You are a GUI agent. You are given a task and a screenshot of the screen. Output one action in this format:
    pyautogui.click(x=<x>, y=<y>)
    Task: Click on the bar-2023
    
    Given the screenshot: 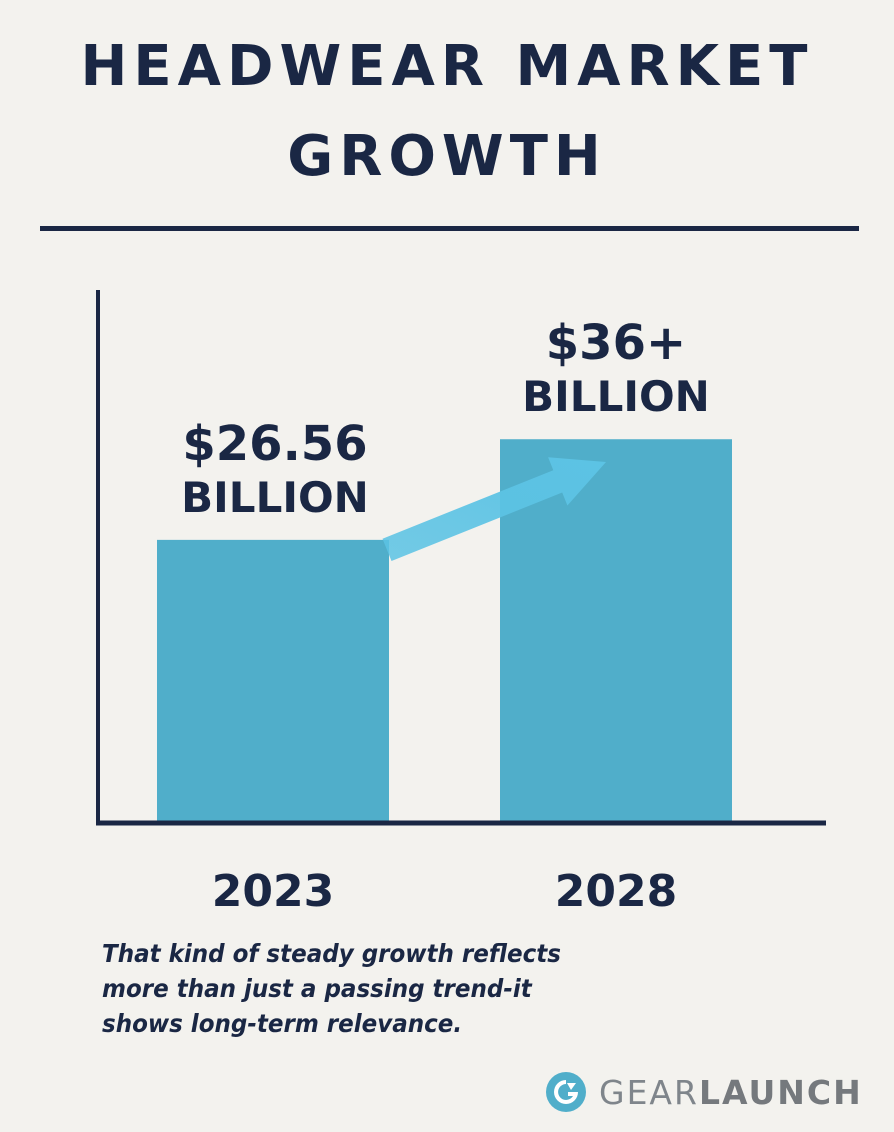 What is the action you would take?
    pyautogui.click(x=273, y=681)
    